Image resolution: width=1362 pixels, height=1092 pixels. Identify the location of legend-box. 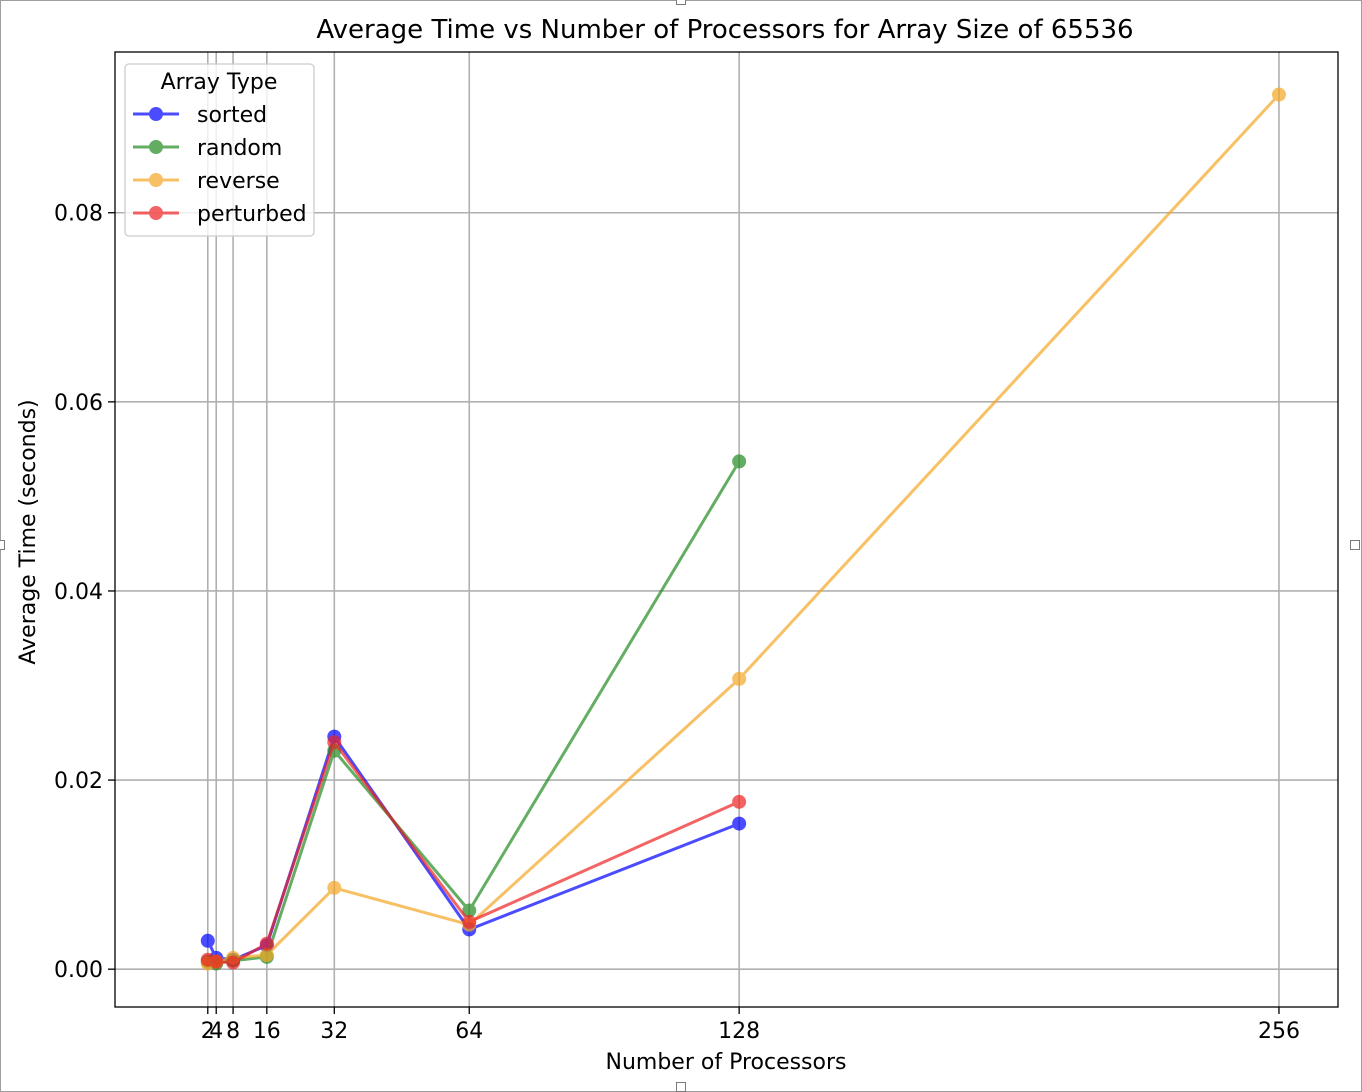
(219, 150).